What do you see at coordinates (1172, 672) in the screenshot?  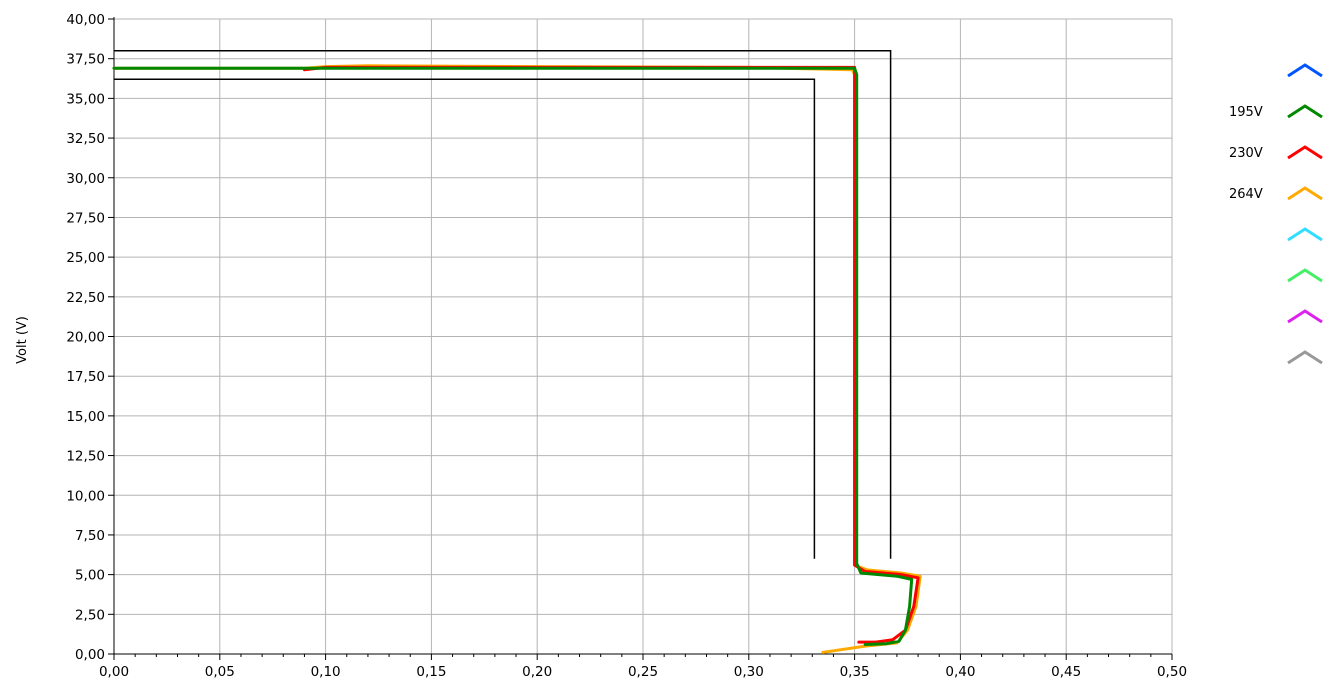 I see `x-tick-label: 0,50` at bounding box center [1172, 672].